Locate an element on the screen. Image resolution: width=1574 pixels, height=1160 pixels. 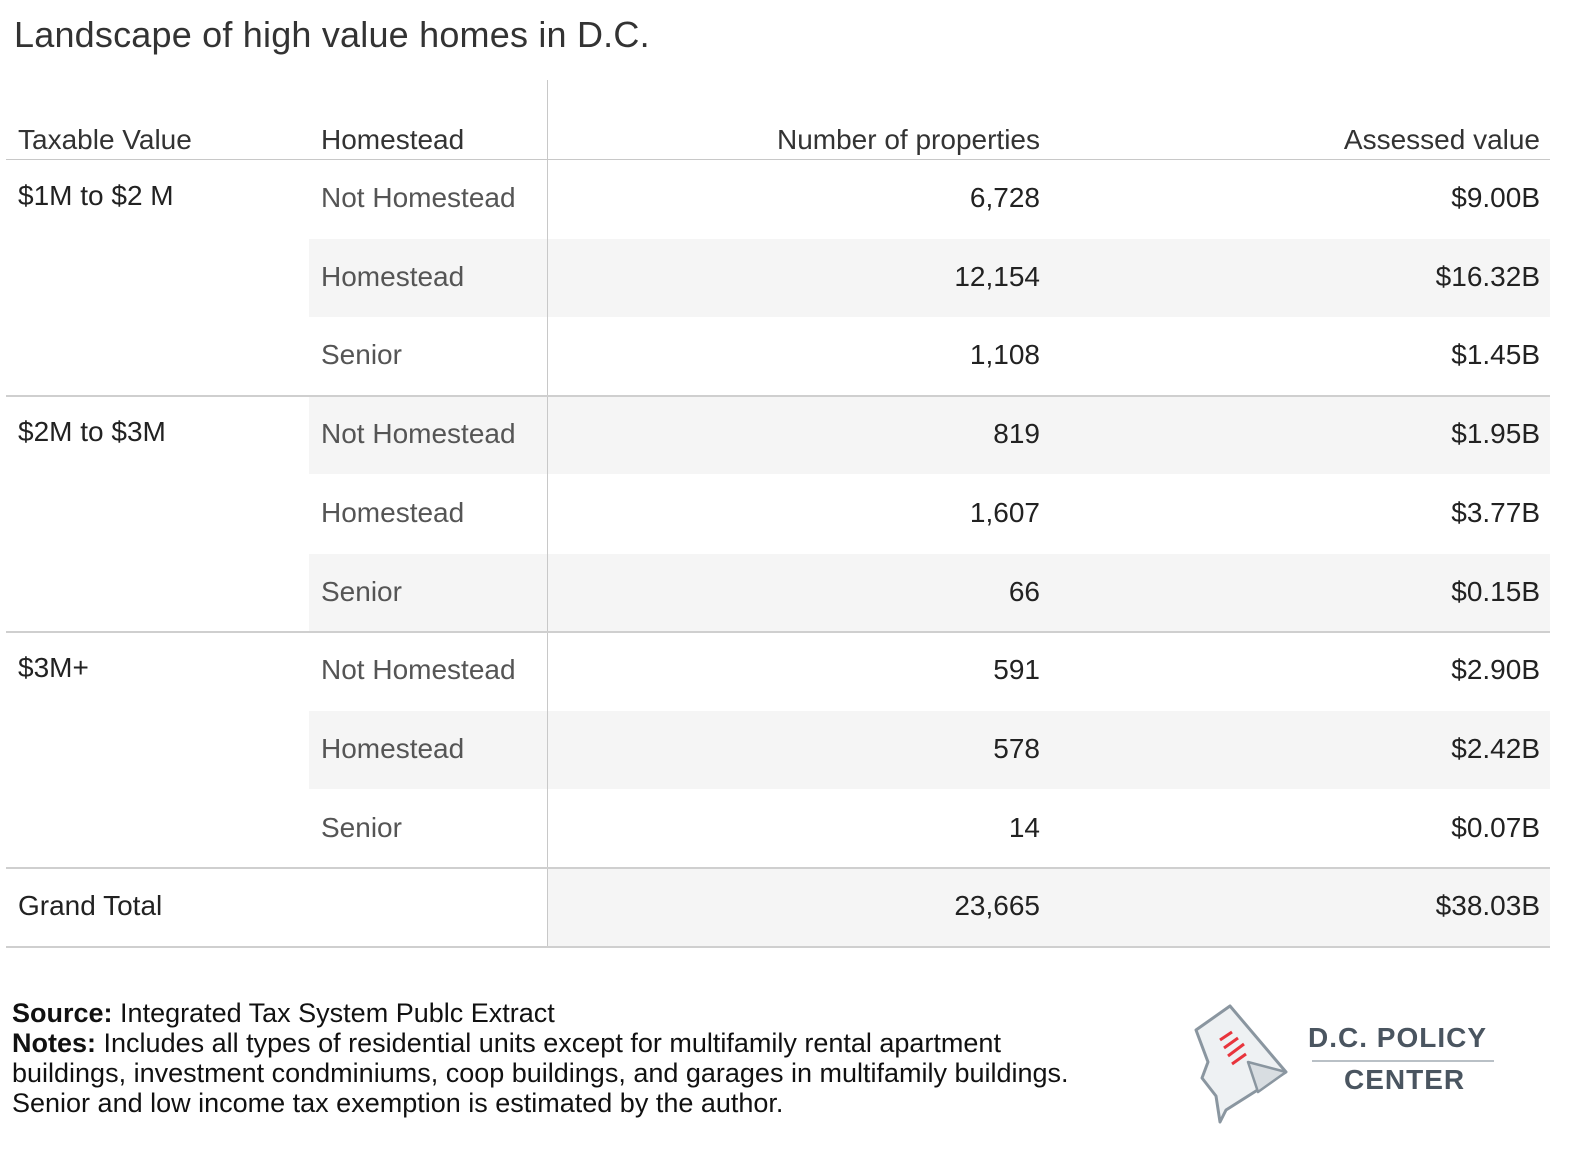
grand-total-band is located at coordinates (1049, 907).